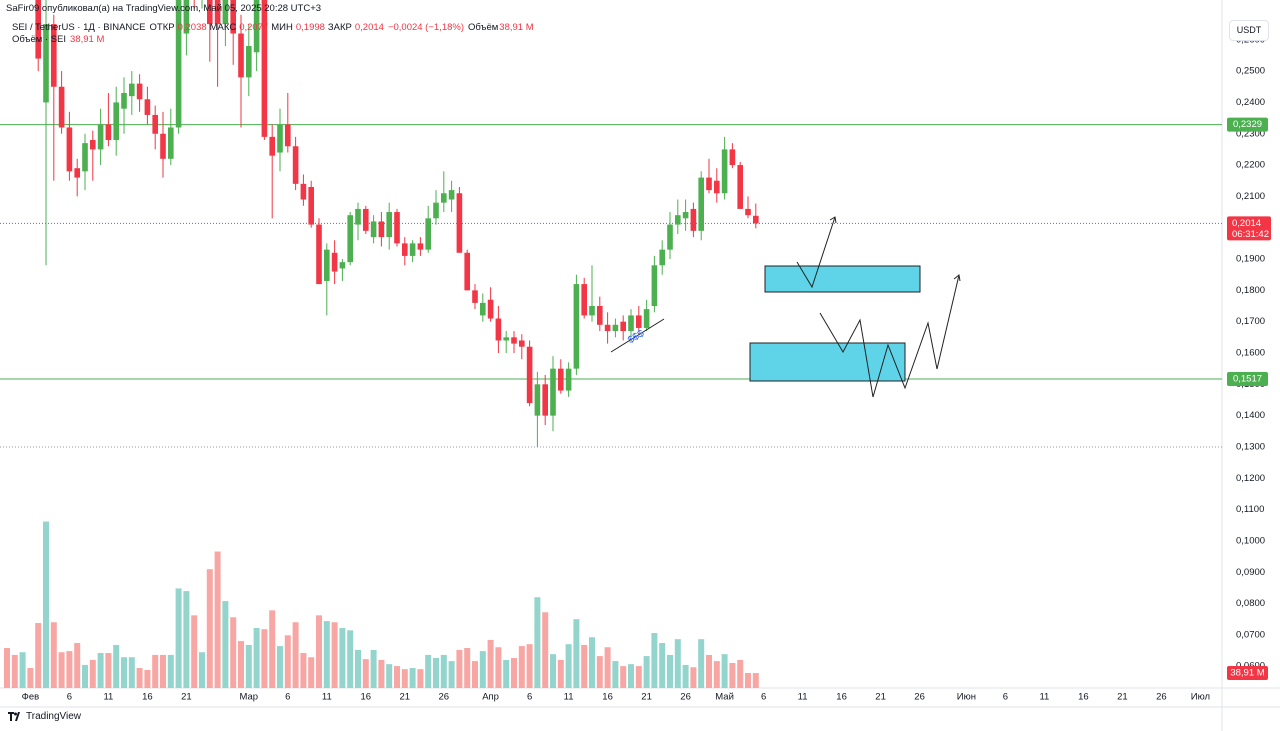 This screenshot has height=731, width=1280. What do you see at coordinates (1250, 102) in the screenshot?
I see `y-tick-label: 0,2400` at bounding box center [1250, 102].